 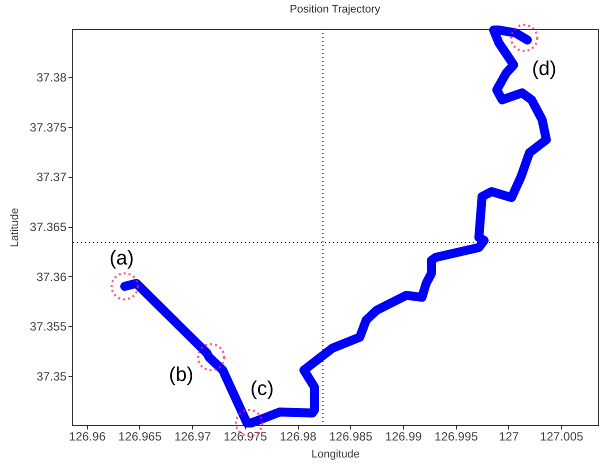 I want to click on x-tick-label: 126.96, so click(x=87, y=437).